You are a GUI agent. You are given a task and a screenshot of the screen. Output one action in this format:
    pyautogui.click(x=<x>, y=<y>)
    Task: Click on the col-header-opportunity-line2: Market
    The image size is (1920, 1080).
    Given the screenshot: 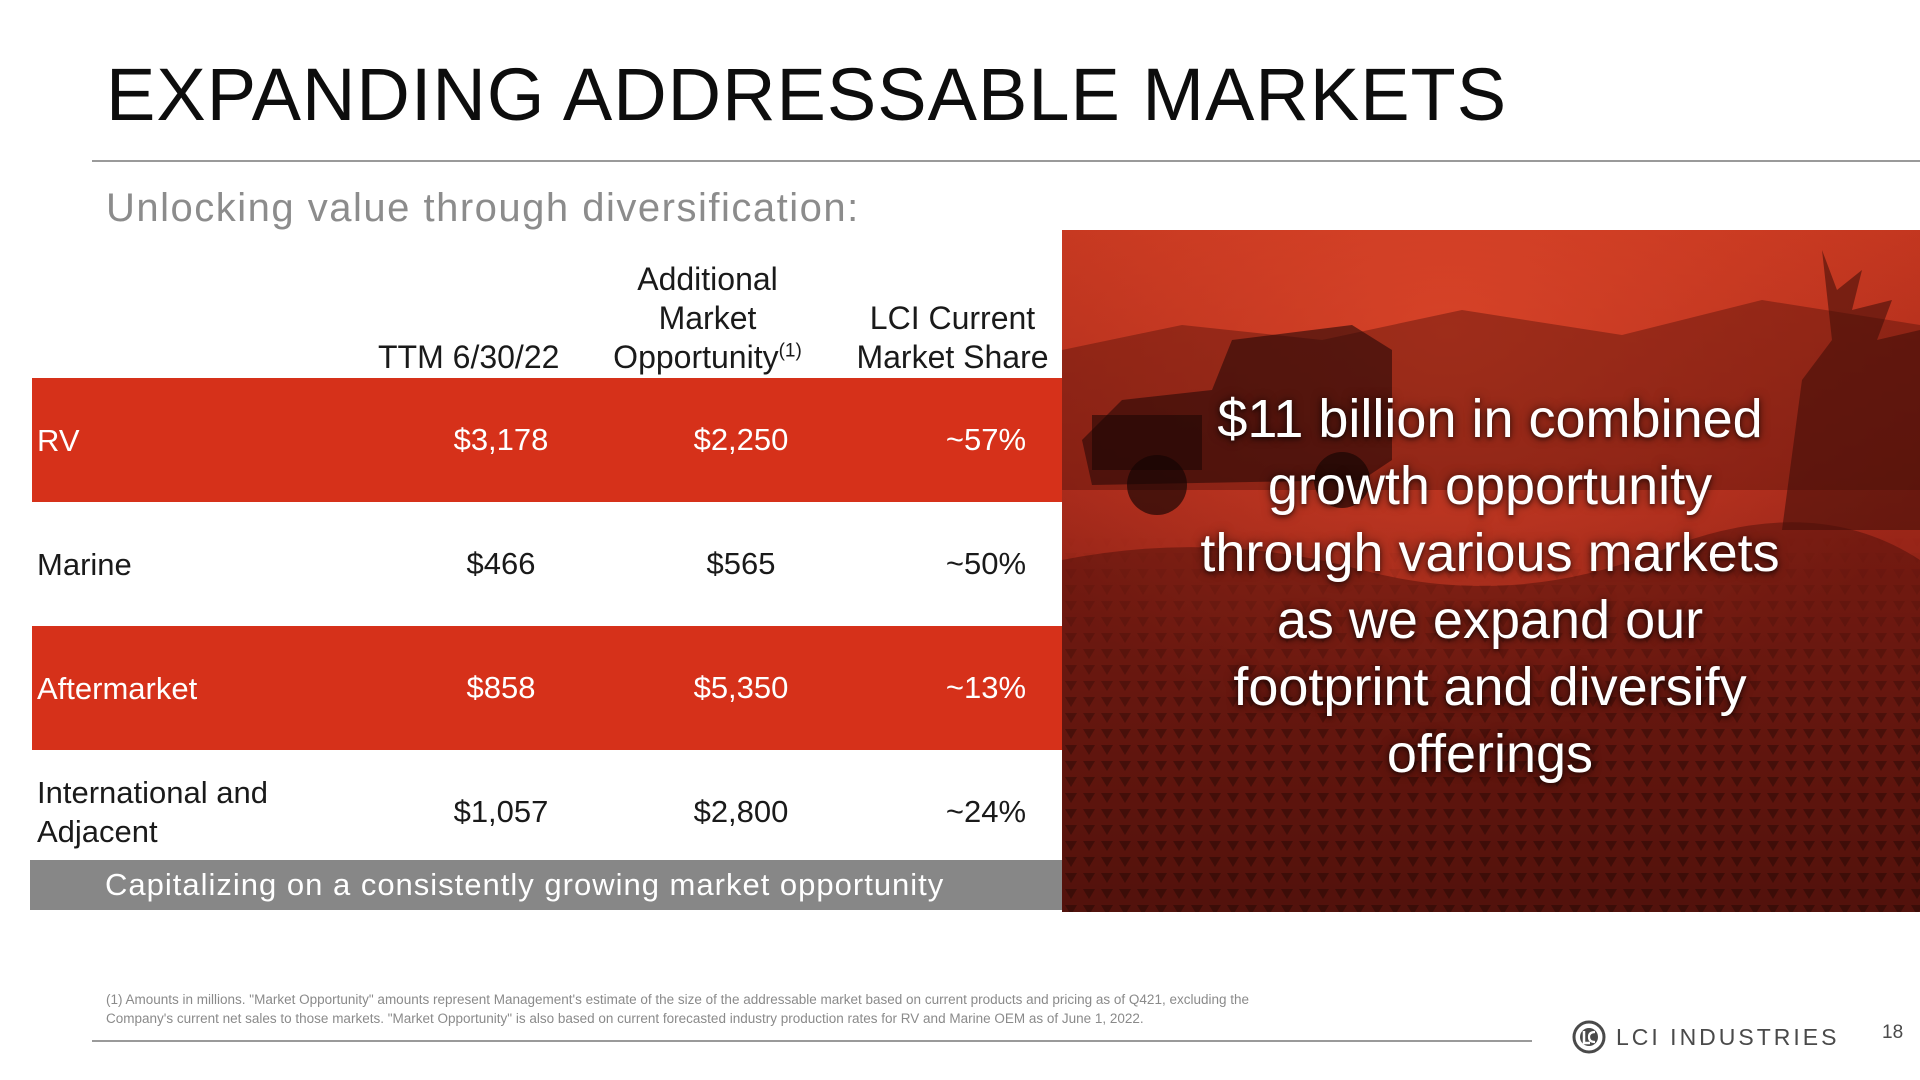 What is the action you would take?
    pyautogui.click(x=707, y=318)
    